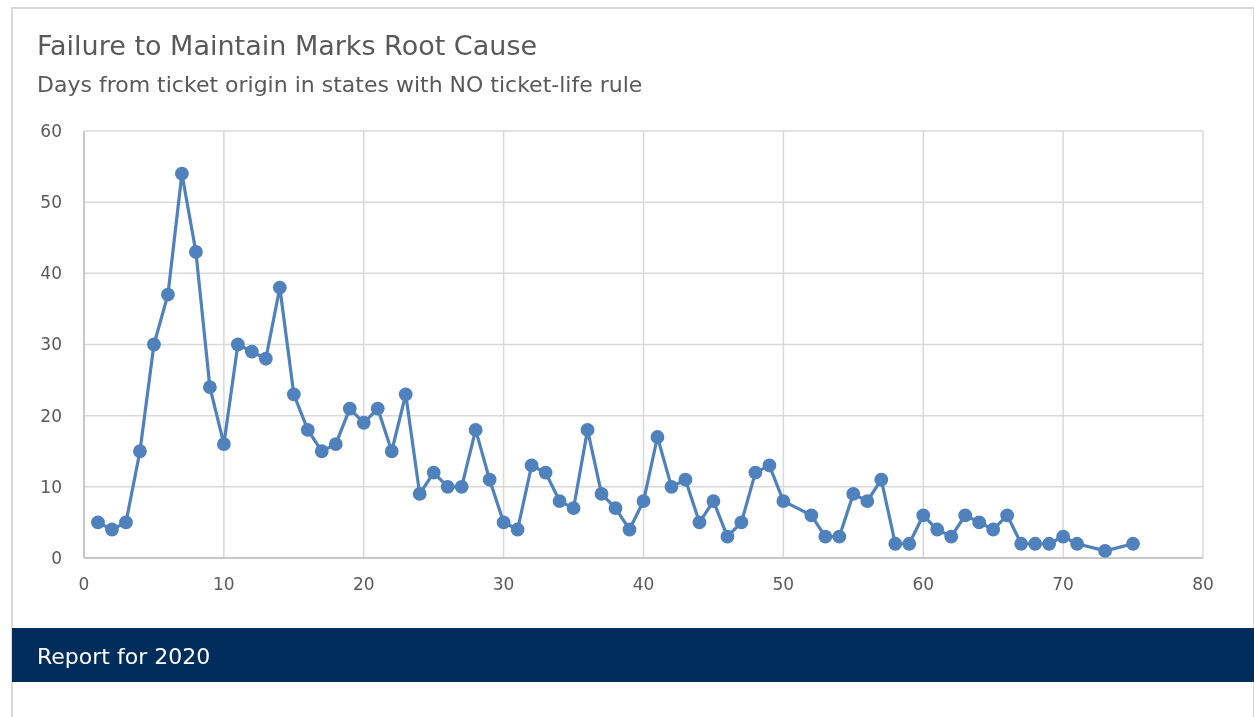  What do you see at coordinates (1063, 584) in the screenshot?
I see `x-tick-label: 70` at bounding box center [1063, 584].